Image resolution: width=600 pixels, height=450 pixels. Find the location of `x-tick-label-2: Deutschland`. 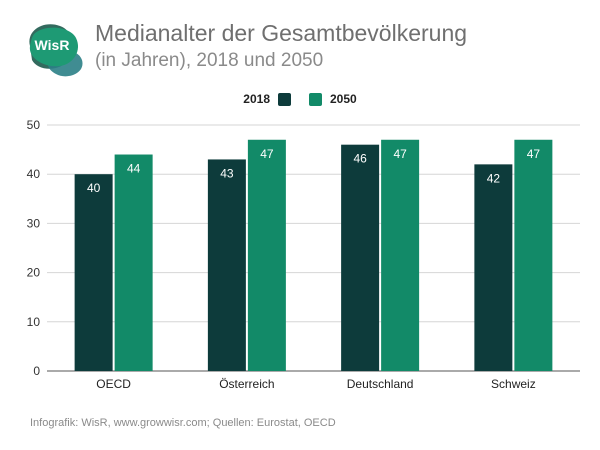

x-tick-label-2: Deutschland is located at coordinates (380, 384).